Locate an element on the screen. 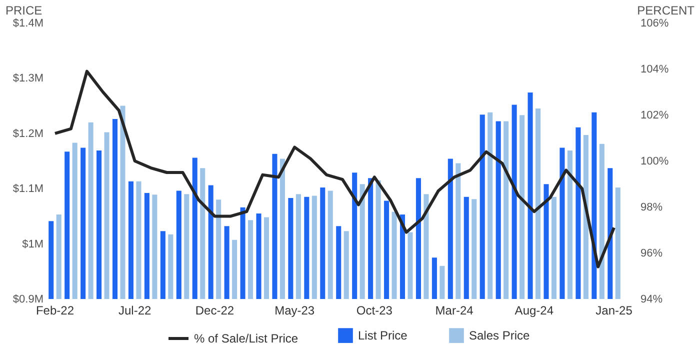 The width and height of the screenshot is (700, 350). y2-tick-label: 94% is located at coordinates (651, 300).